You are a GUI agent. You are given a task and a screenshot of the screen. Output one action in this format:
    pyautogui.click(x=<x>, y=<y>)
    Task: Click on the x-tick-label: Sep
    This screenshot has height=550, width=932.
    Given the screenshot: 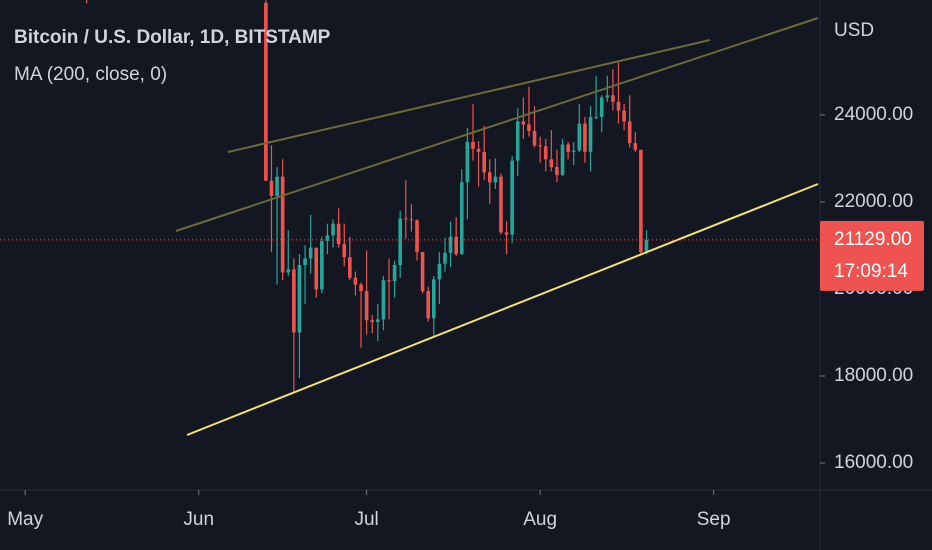 What is the action you would take?
    pyautogui.click(x=714, y=519)
    